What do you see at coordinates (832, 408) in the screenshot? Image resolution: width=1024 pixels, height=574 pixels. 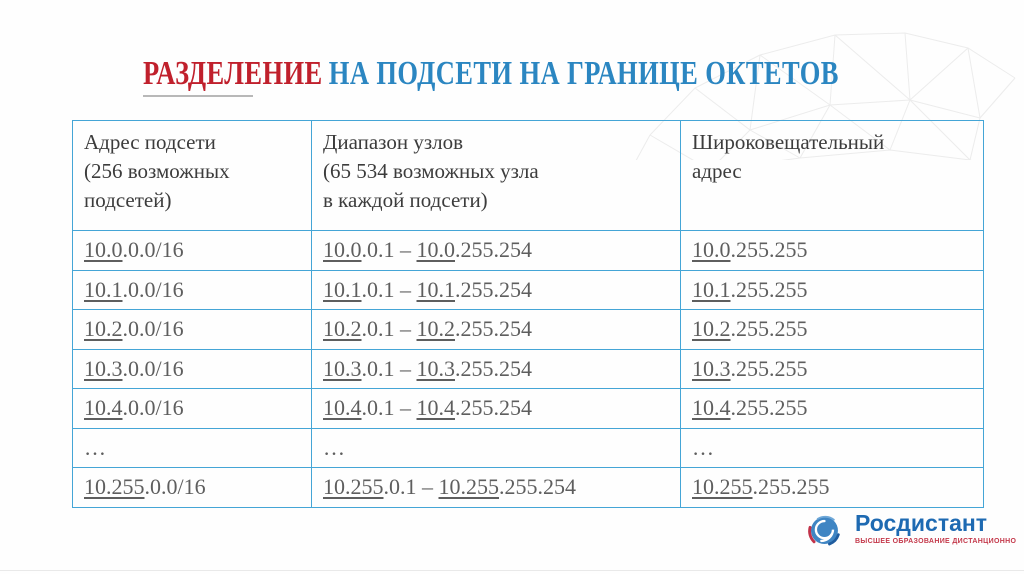 I see `table-cell: 10.4.255.255` at bounding box center [832, 408].